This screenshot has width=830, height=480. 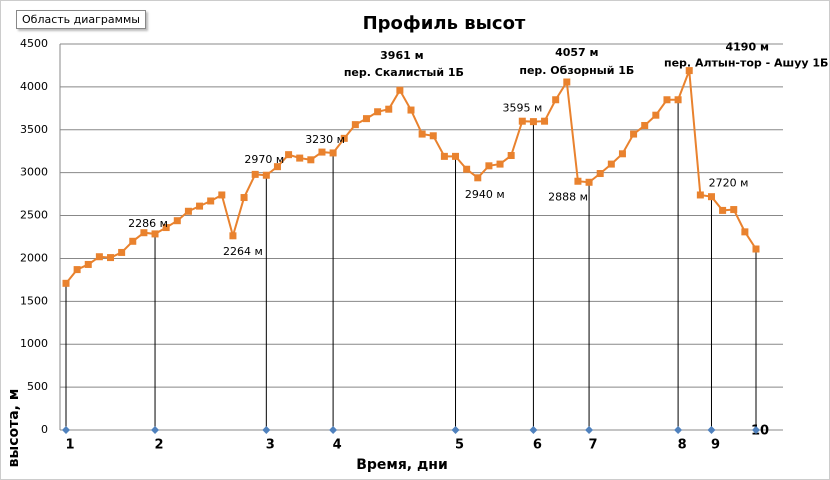 I want to click on x-tick-label: 6, so click(x=537, y=445).